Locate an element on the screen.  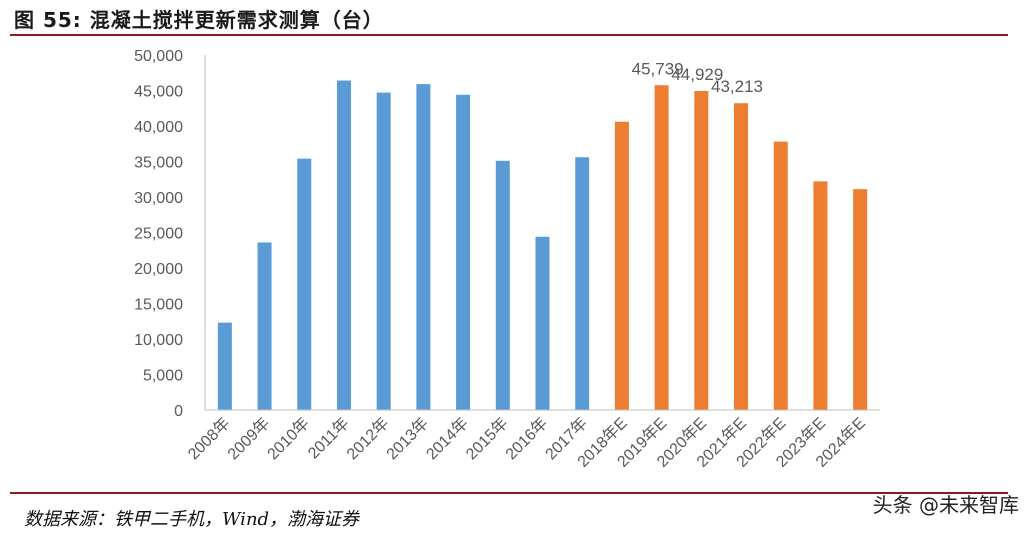
x-tick-label: 2009年 is located at coordinates (248, 438).